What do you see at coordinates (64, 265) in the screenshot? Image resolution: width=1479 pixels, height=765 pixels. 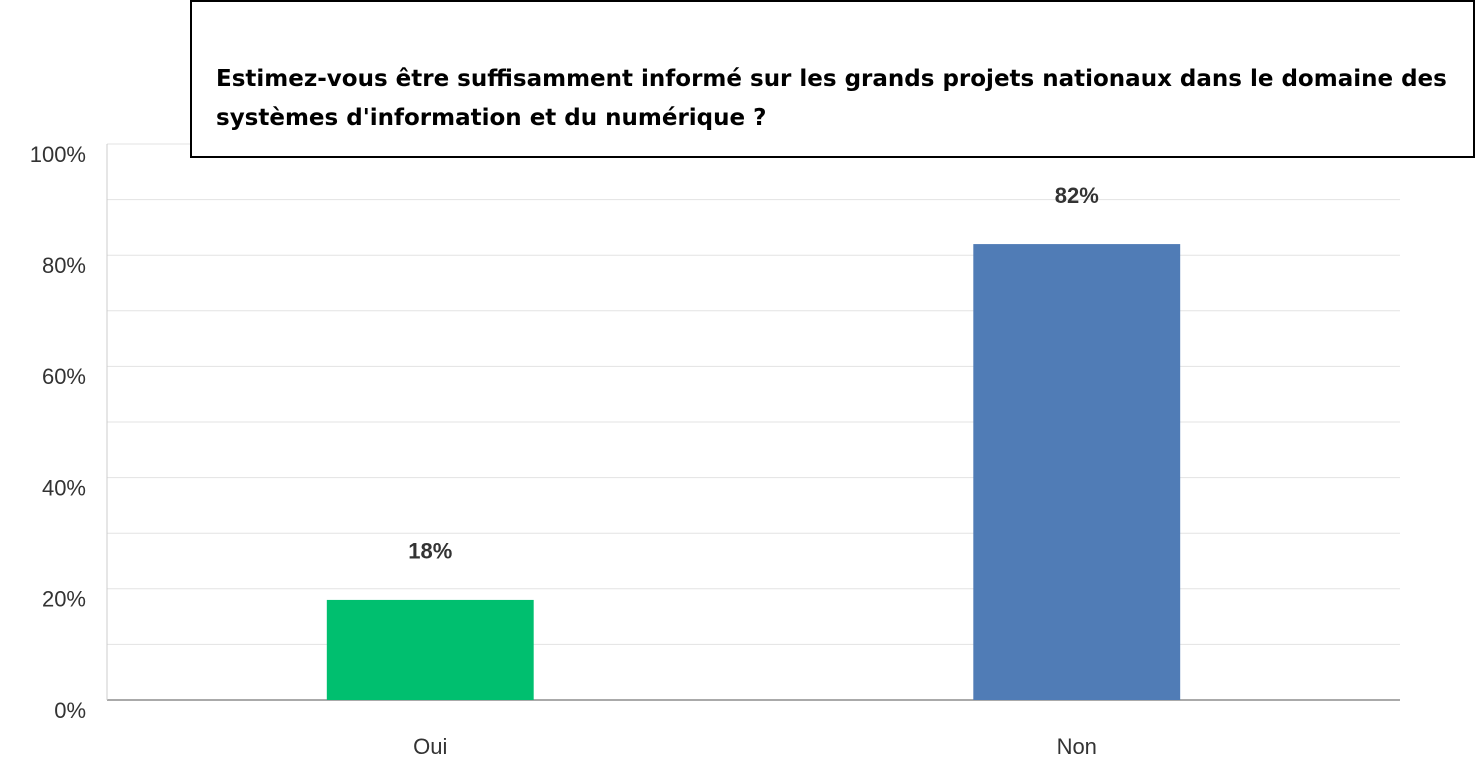 I see `y-tick-label: 80%` at bounding box center [64, 265].